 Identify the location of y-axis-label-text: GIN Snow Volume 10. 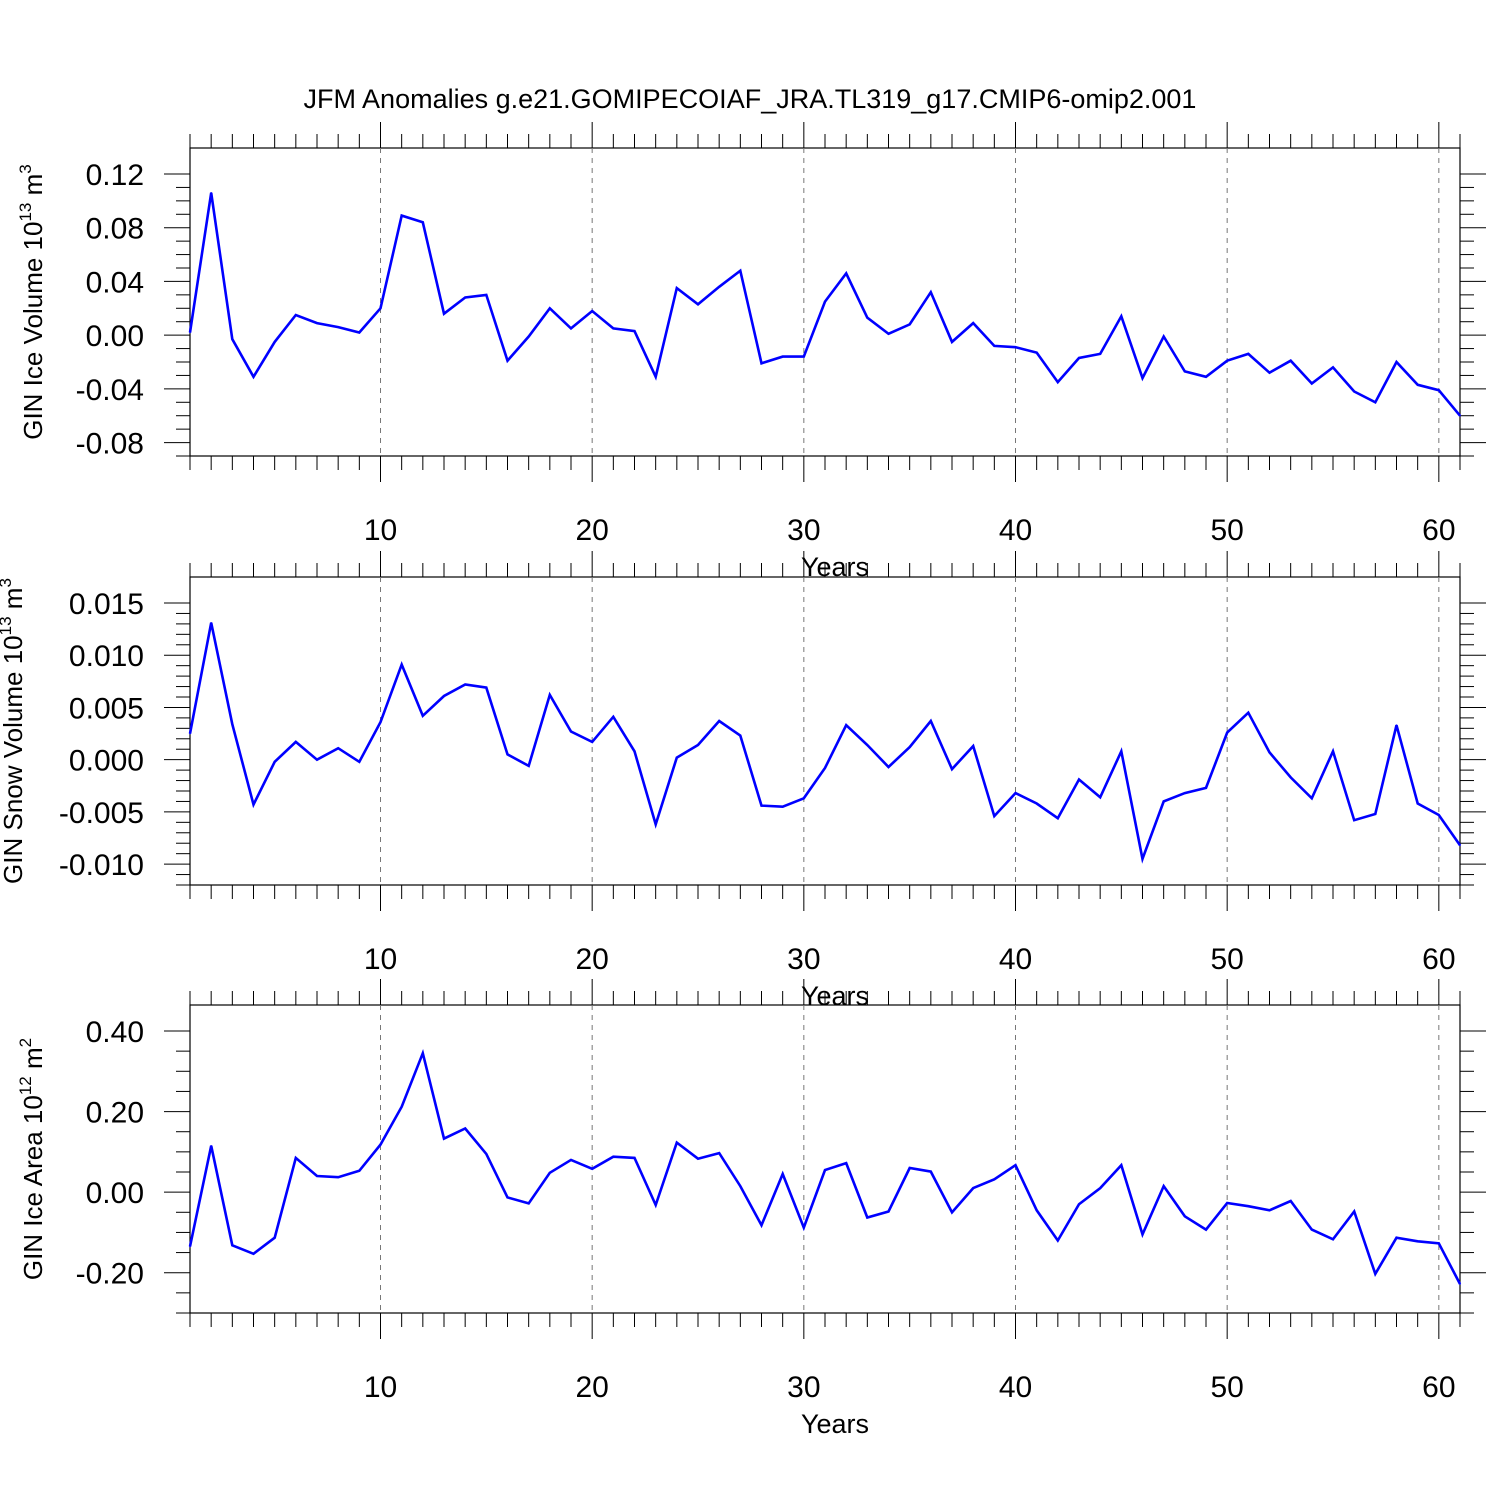
(14, 759).